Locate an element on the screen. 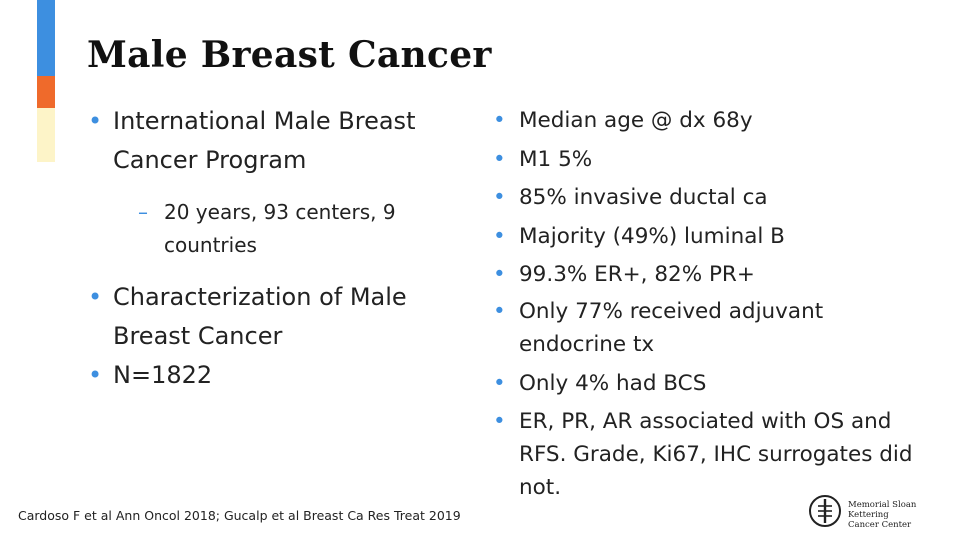 The width and height of the screenshot is (960, 540). slide-title: Male Breast Cancer is located at coordinates (289, 55).